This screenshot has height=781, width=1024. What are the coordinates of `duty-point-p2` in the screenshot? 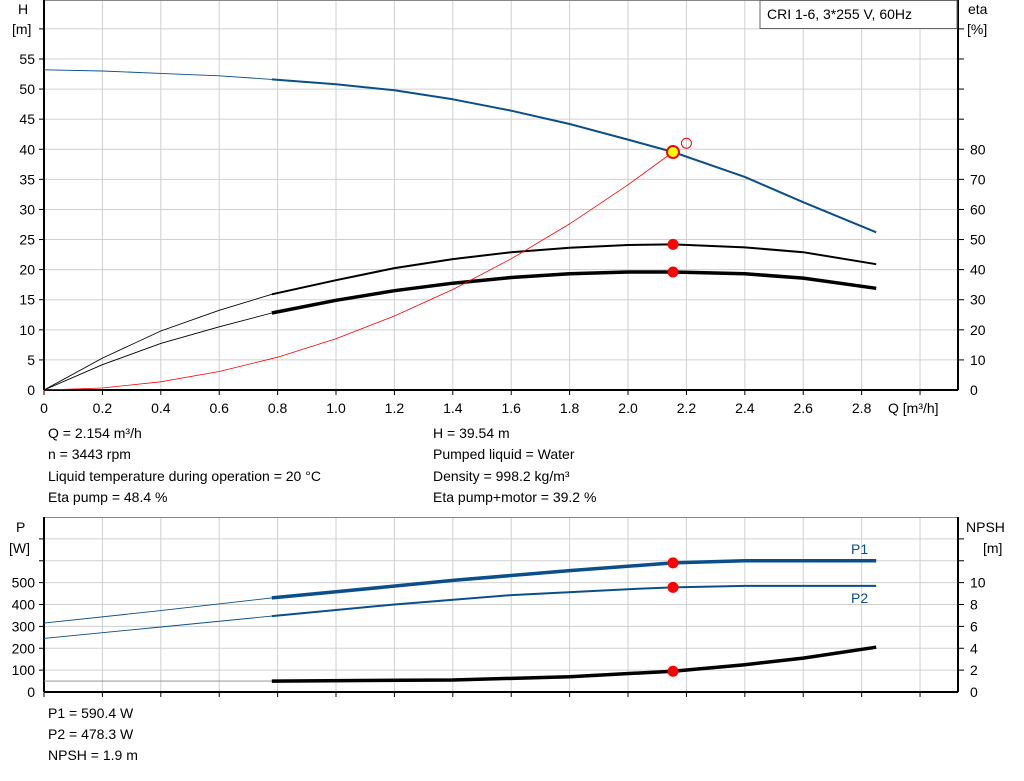 It's located at (673, 587).